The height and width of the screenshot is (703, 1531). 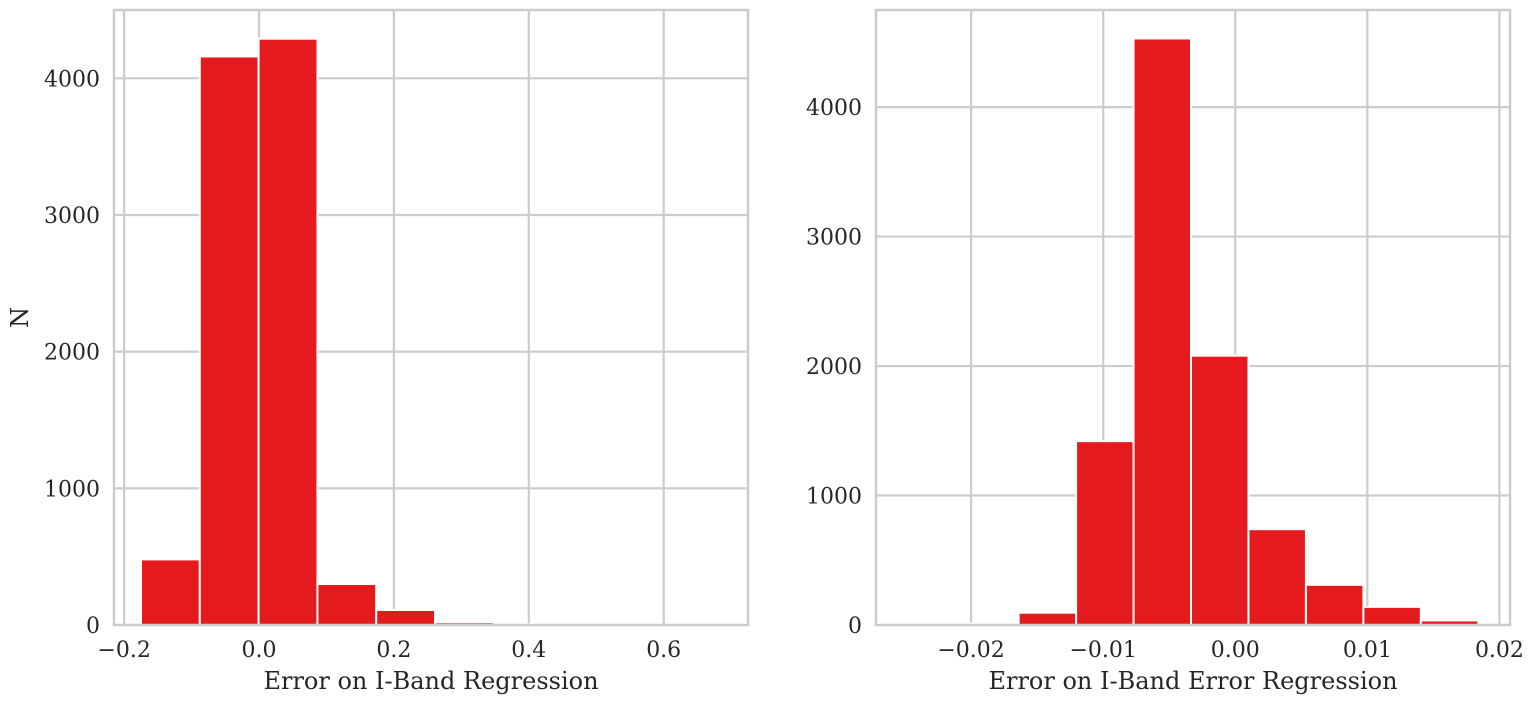 I want to click on x-tick-label: −0.2, so click(x=123, y=650).